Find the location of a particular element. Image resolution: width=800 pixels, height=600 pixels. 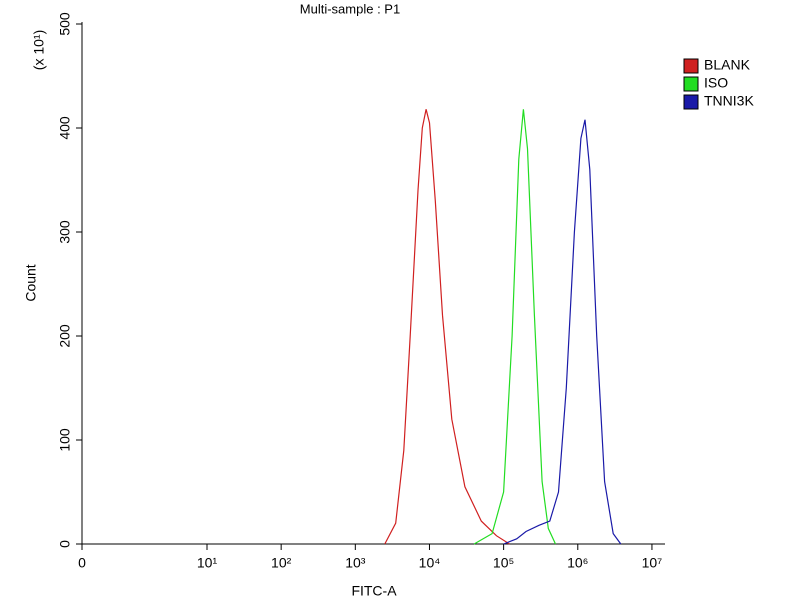

y-tick-label: 500 is located at coordinates (65, 24).